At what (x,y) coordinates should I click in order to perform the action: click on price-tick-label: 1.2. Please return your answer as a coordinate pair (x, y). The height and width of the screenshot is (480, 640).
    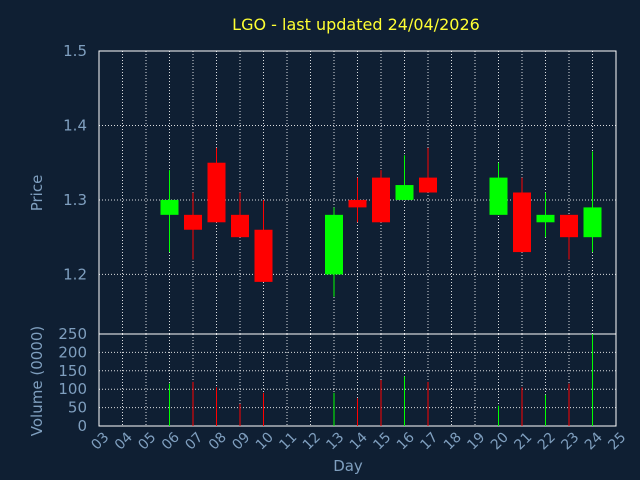
    Looking at the image, I should click on (75, 274).